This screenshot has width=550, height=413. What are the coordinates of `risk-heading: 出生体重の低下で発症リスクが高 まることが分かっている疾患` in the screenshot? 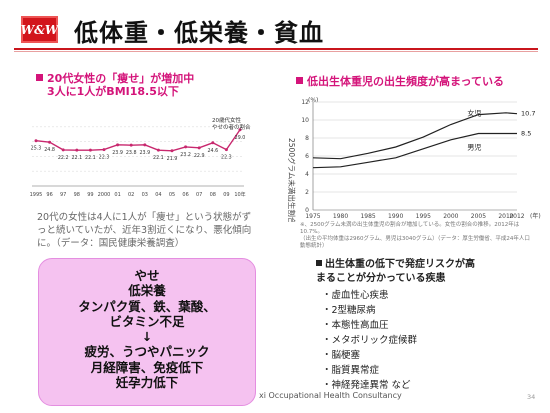 It's located at (395, 271).